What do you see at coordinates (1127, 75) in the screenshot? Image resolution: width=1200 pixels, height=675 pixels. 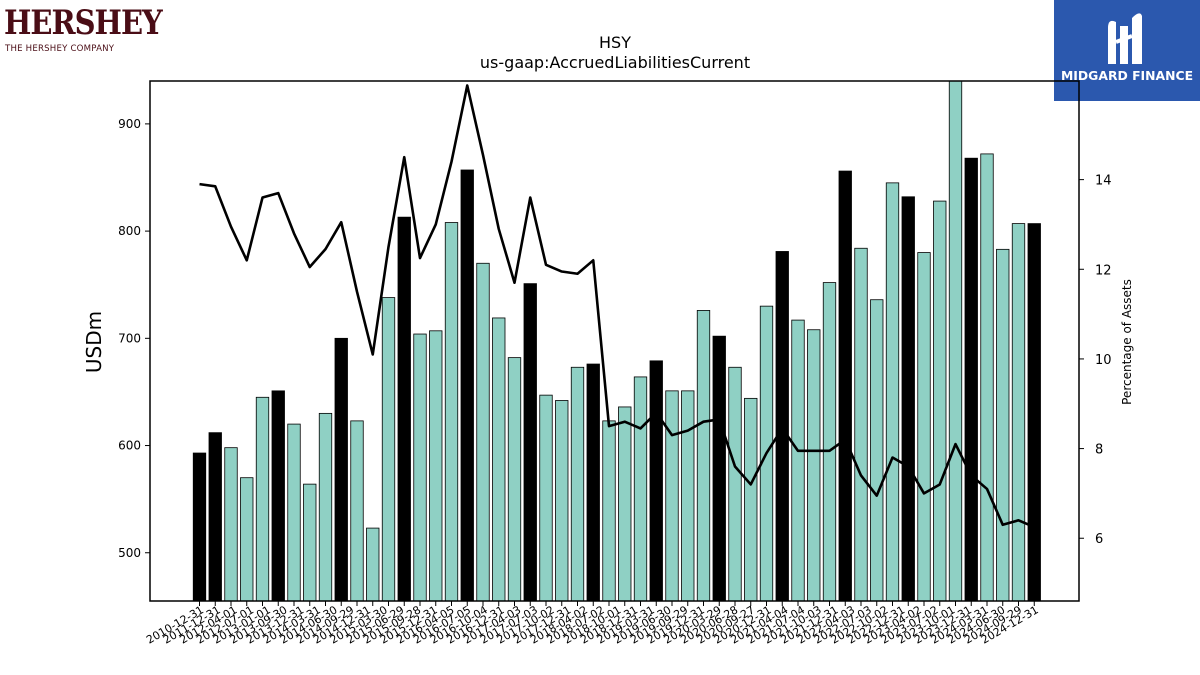 I see `midgard-finance-name: MIDGARD FINANCE` at bounding box center [1127, 75].